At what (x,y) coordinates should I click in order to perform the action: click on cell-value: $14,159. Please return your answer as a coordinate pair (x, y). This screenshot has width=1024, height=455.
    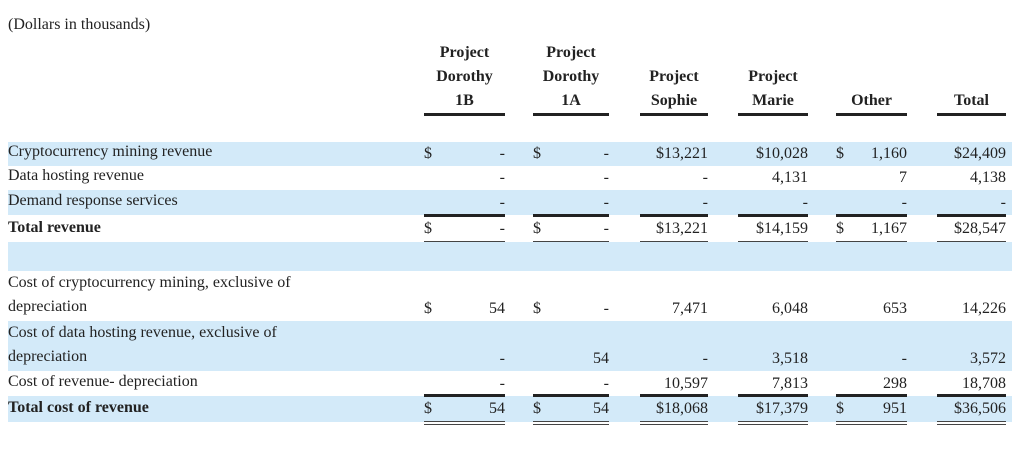
    Looking at the image, I should click on (782, 228).